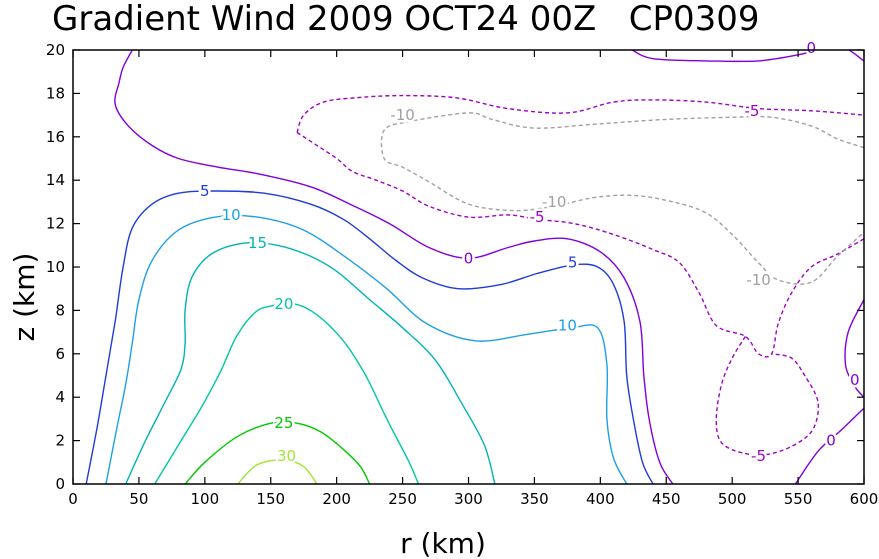  I want to click on x-tick-label: 300, so click(468, 499).